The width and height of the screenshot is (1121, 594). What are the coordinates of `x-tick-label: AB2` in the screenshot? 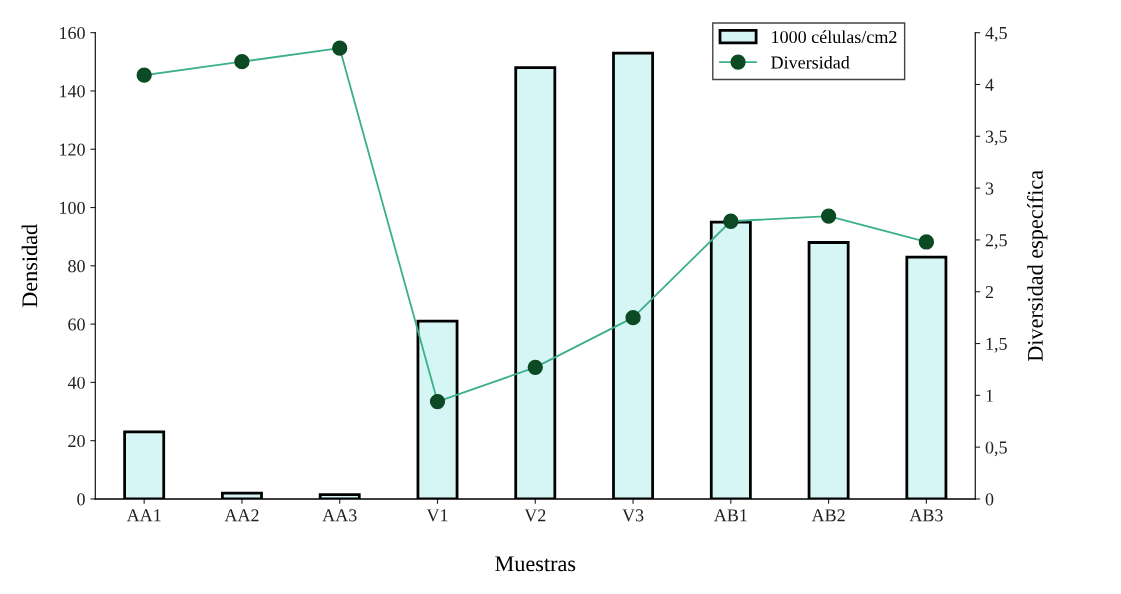 It's located at (828, 515).